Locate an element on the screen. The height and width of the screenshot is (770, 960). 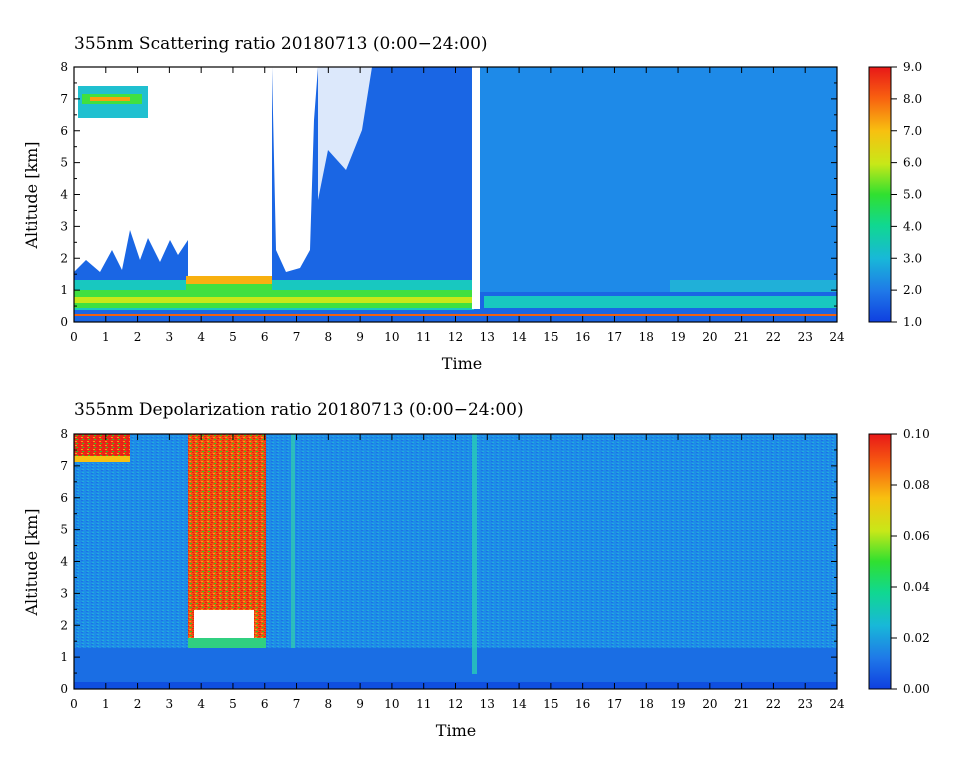
depol-cloud-base is located at coordinates (227, 643).